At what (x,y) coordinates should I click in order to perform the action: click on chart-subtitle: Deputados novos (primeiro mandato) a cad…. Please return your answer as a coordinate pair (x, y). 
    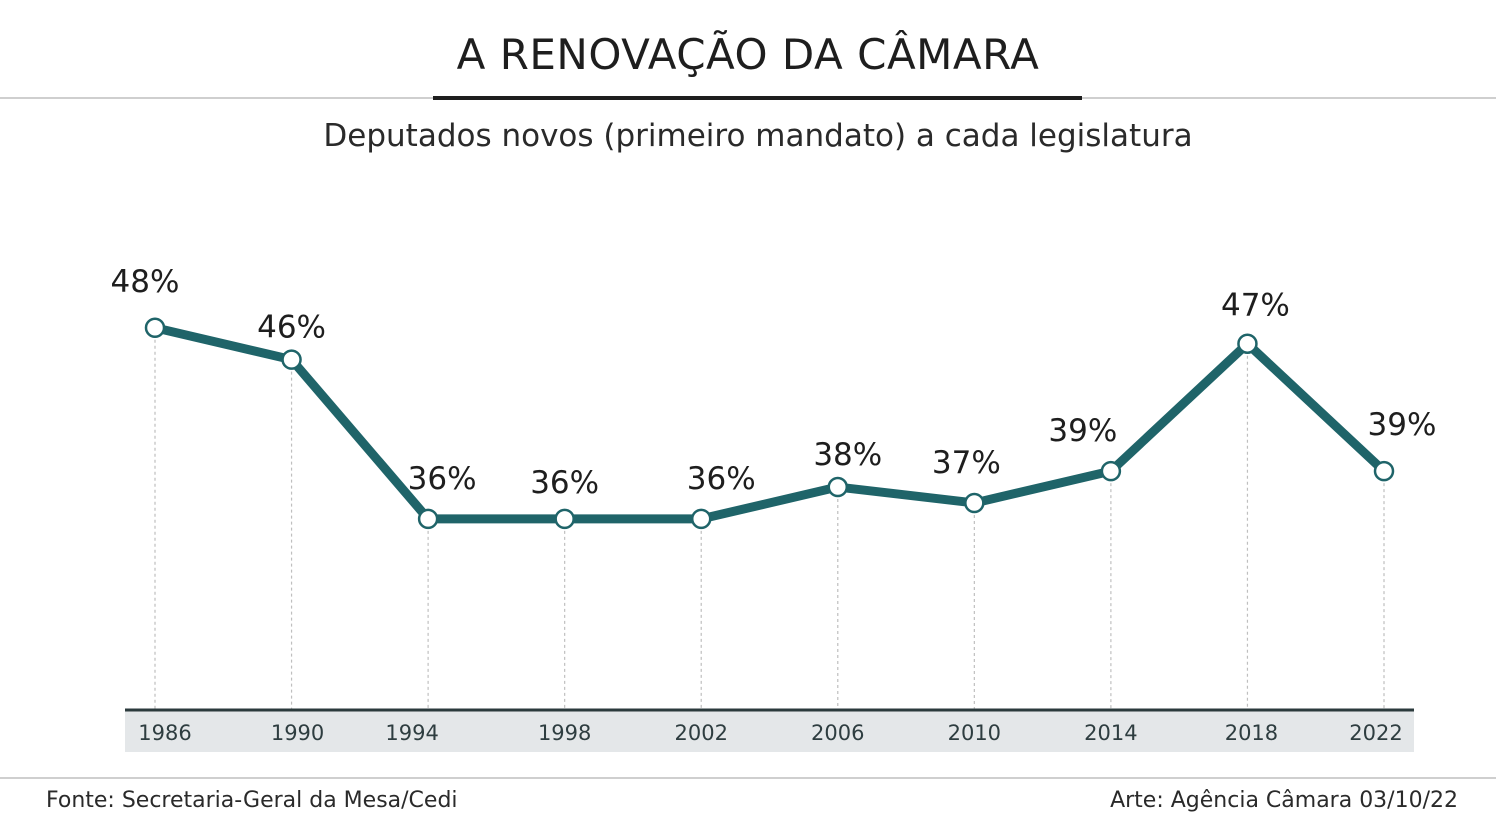
    Looking at the image, I should click on (758, 136).